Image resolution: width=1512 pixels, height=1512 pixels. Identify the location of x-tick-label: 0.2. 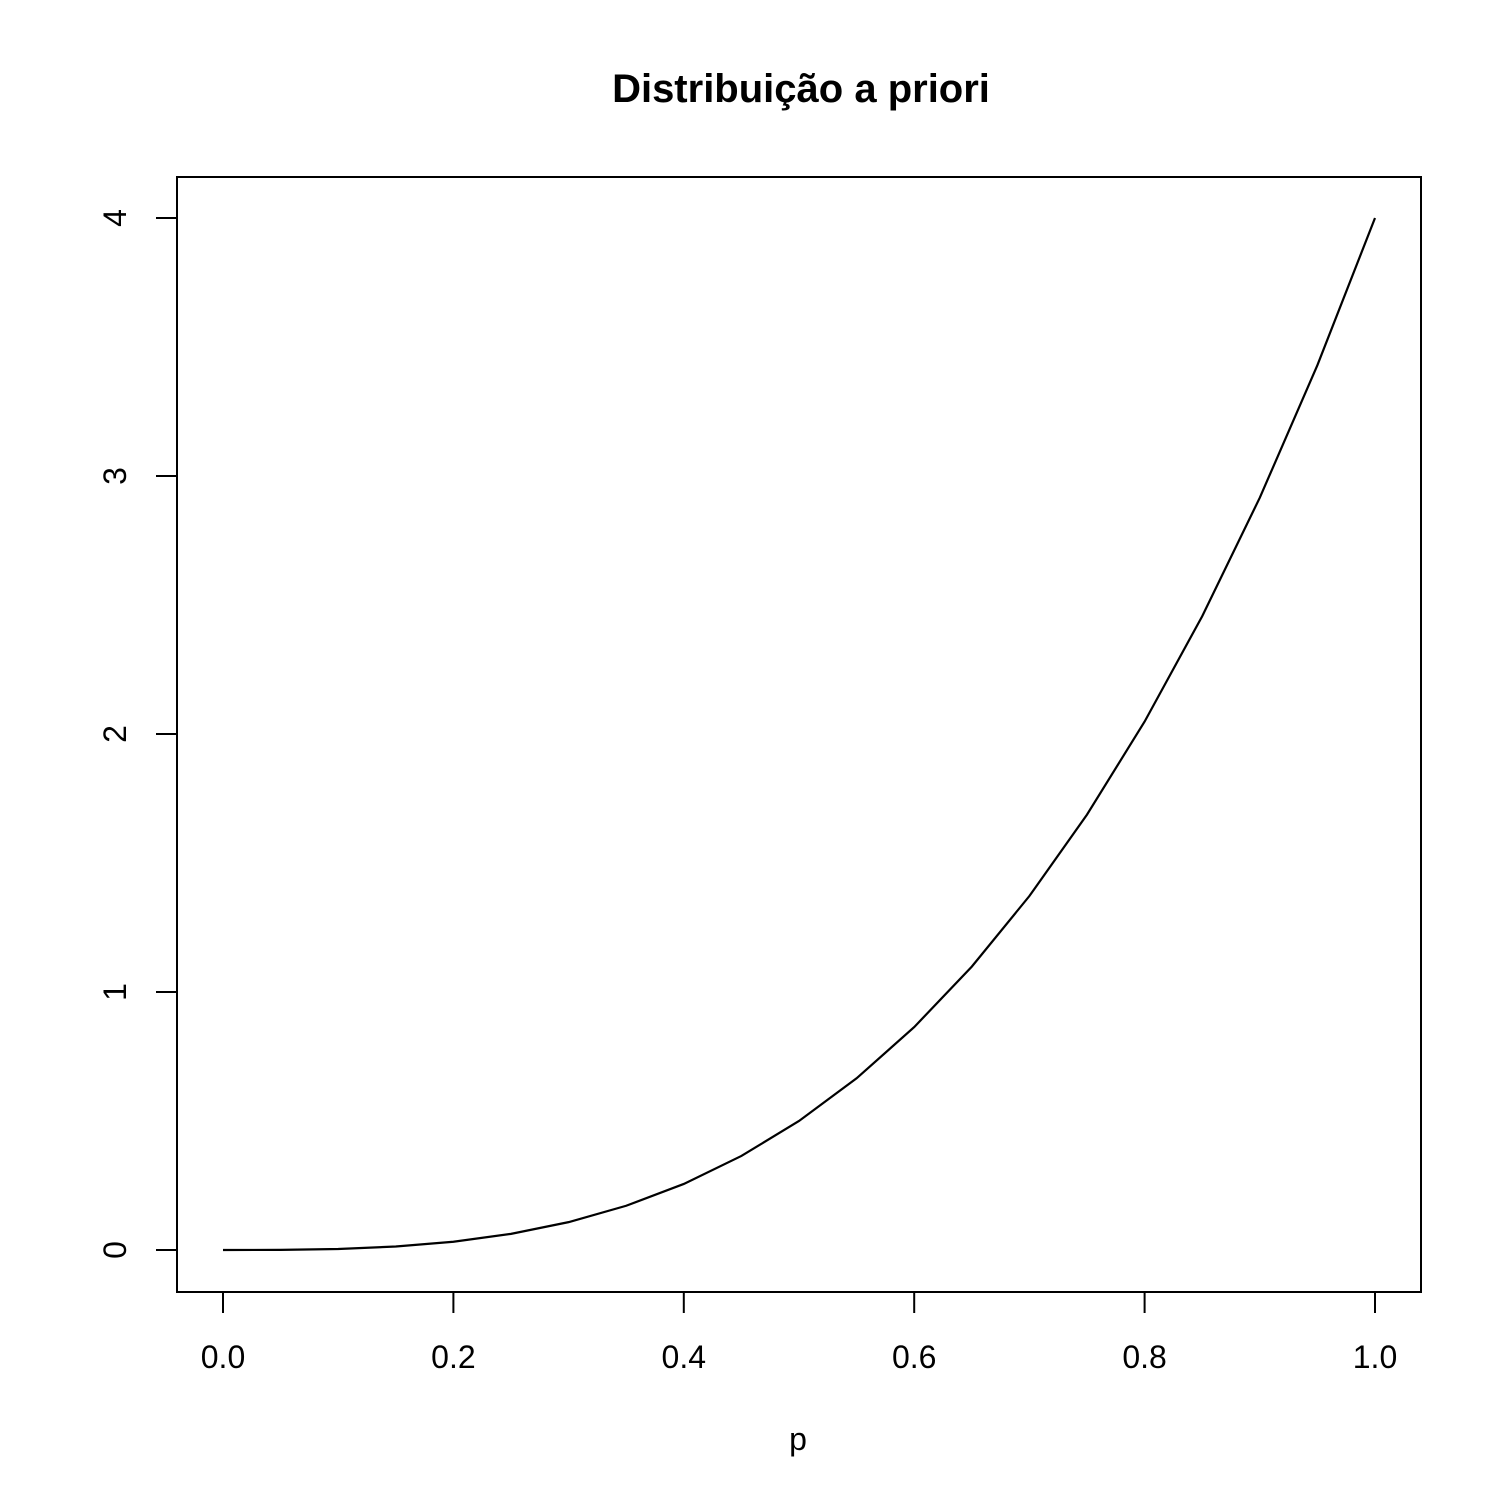
(453, 1357).